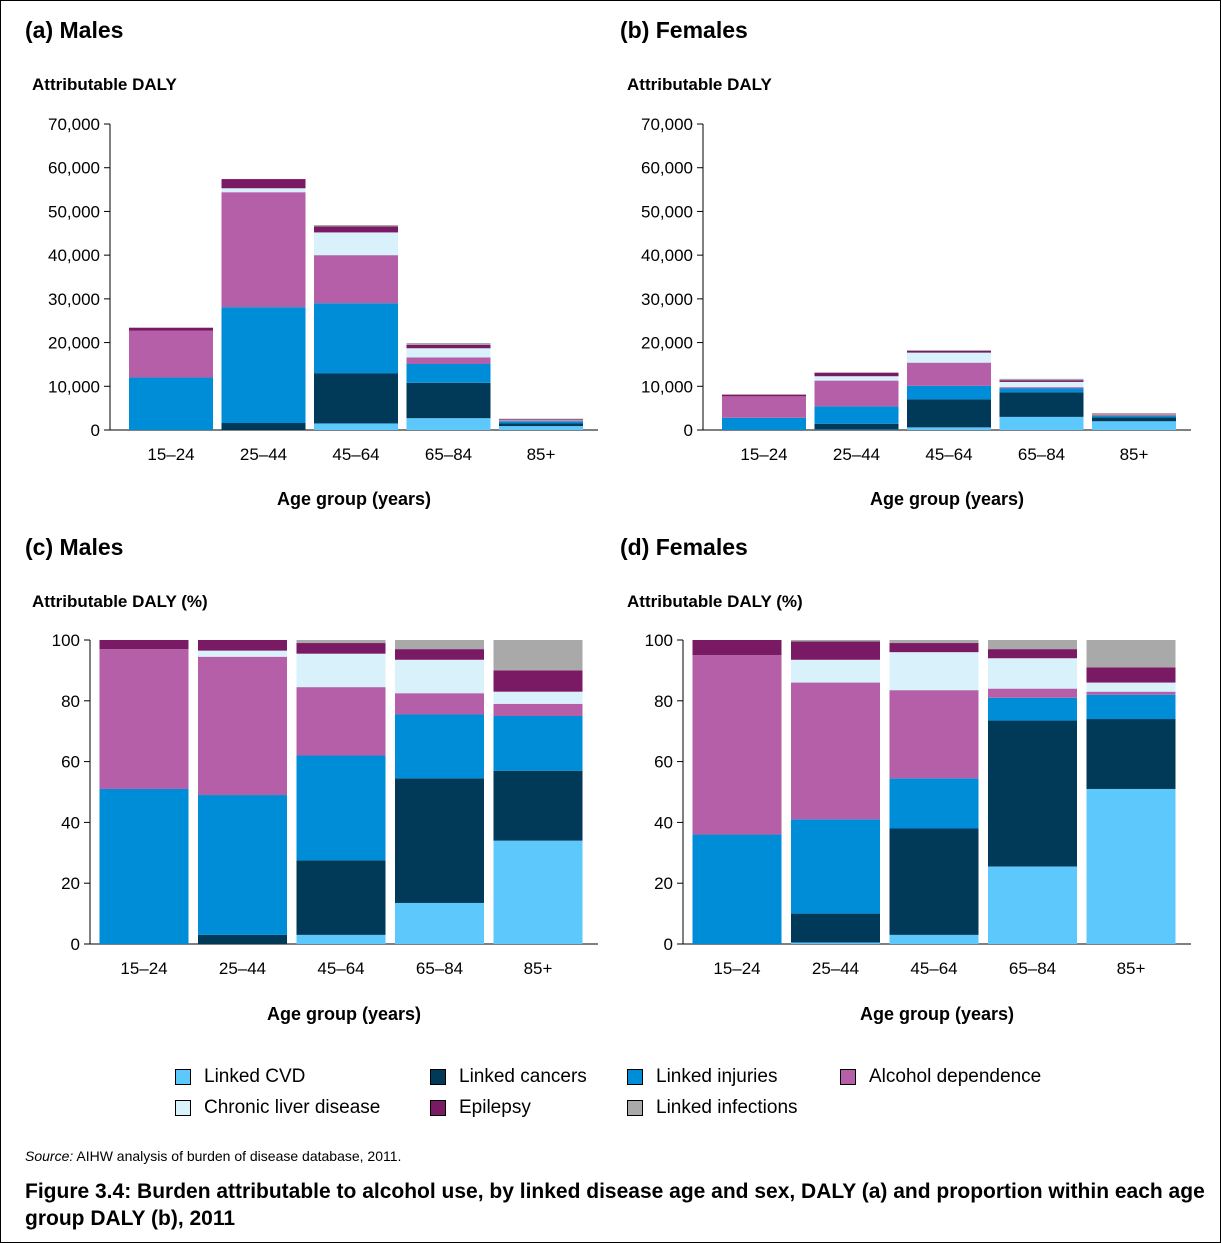  What do you see at coordinates (74, 30) in the screenshot?
I see `panel-title: (a) Males` at bounding box center [74, 30].